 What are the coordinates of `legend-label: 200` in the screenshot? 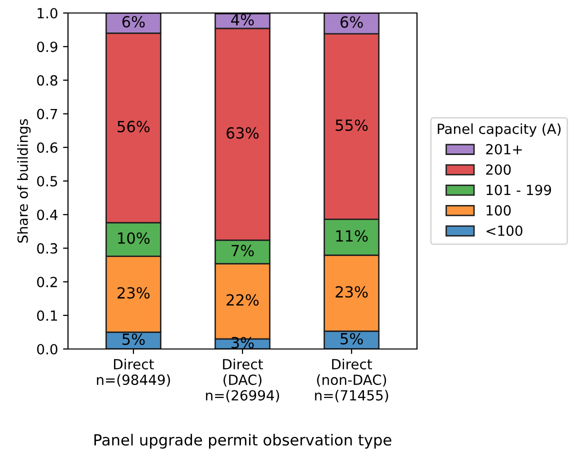 It's located at (498, 169).